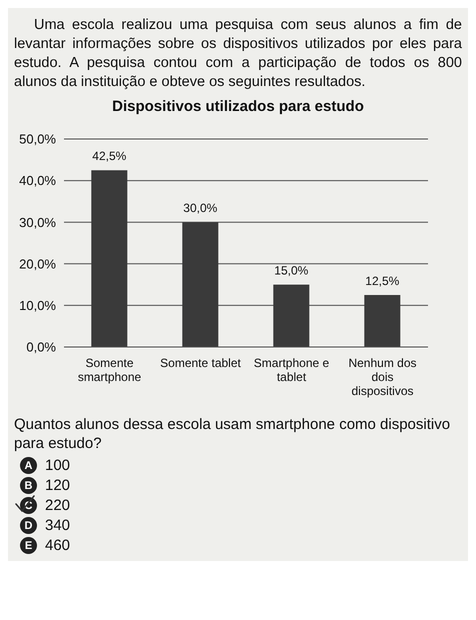  What do you see at coordinates (109, 156) in the screenshot?
I see `data-label: 42,5%` at bounding box center [109, 156].